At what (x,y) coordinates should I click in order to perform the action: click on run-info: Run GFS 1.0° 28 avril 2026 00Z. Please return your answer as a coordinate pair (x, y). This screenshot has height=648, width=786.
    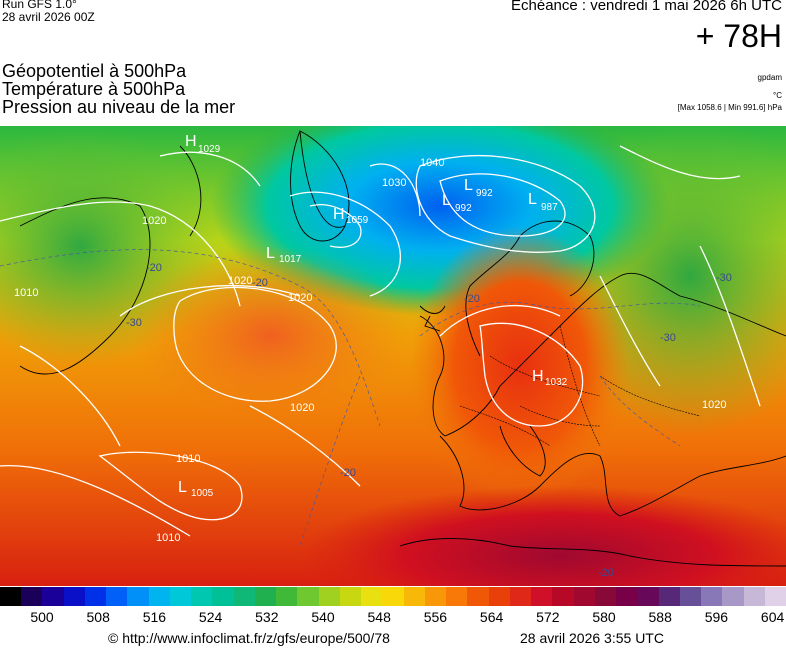
    Looking at the image, I should click on (48, 12).